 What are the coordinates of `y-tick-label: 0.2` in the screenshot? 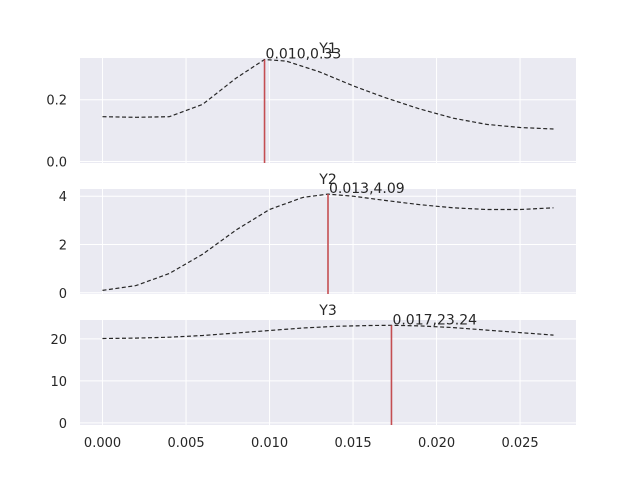 It's located at (56, 101).